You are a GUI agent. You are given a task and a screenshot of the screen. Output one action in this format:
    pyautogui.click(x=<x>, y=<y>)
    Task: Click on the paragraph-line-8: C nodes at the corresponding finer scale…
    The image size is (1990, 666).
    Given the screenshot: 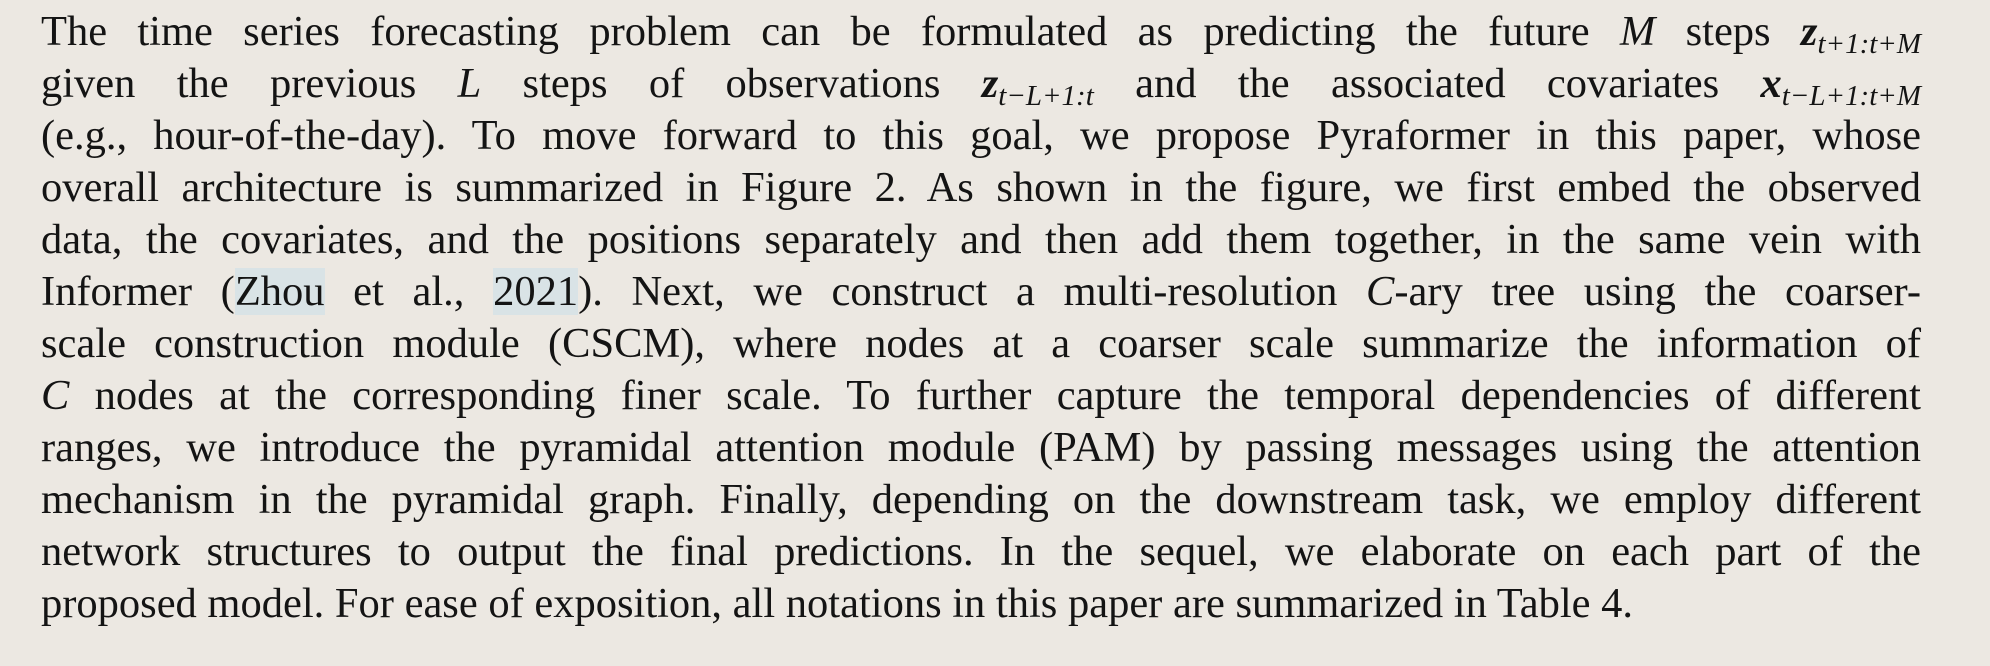 What is the action you would take?
    pyautogui.click(x=981, y=396)
    